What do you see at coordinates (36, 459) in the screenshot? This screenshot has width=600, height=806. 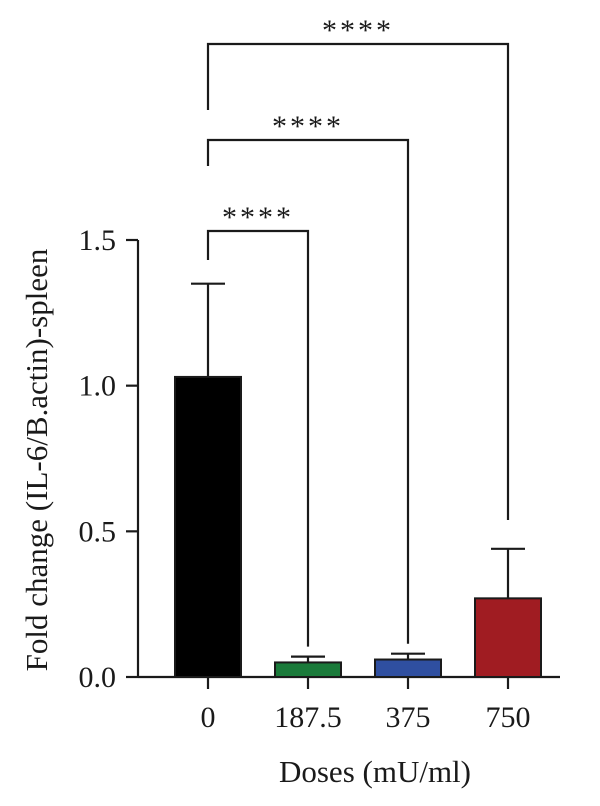 I see `y-axis-title: Fold change (IL-6/B.actin)-spleen` at bounding box center [36, 459].